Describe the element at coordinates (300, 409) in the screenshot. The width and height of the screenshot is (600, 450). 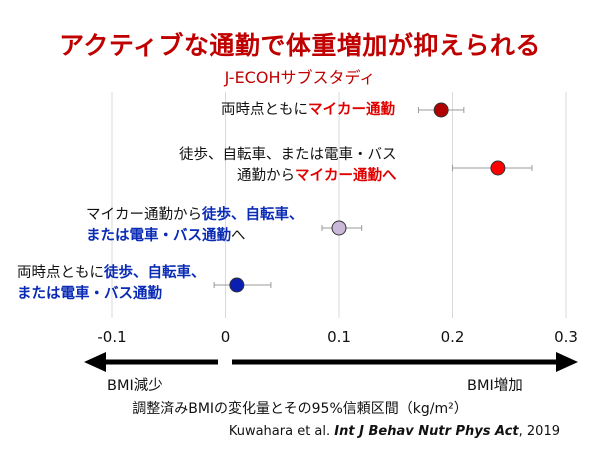
I see `x-axis-caption: 調整済みBMIの変化量とその95%信頼区間（kg/m²）` at that location.